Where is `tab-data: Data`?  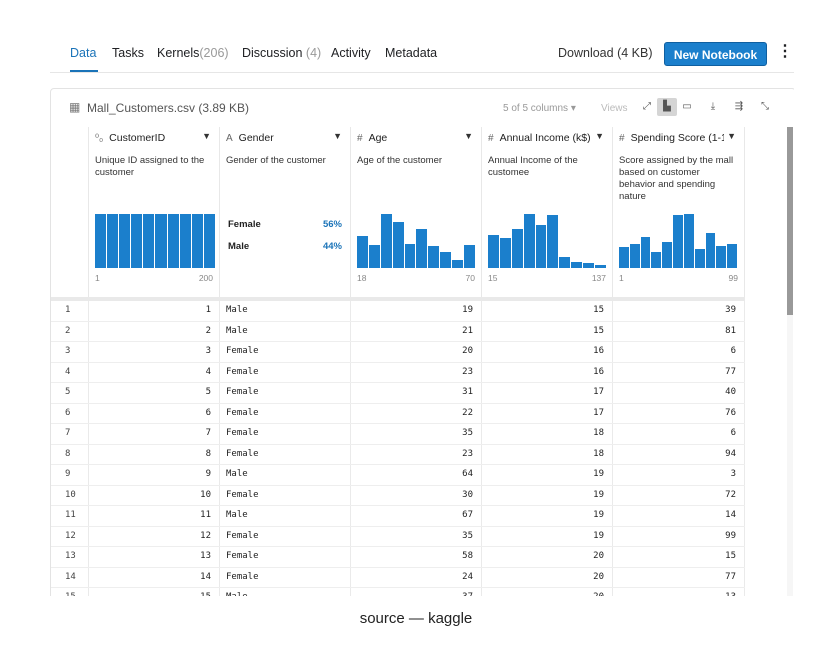 tab-data: Data is located at coordinates (83, 53).